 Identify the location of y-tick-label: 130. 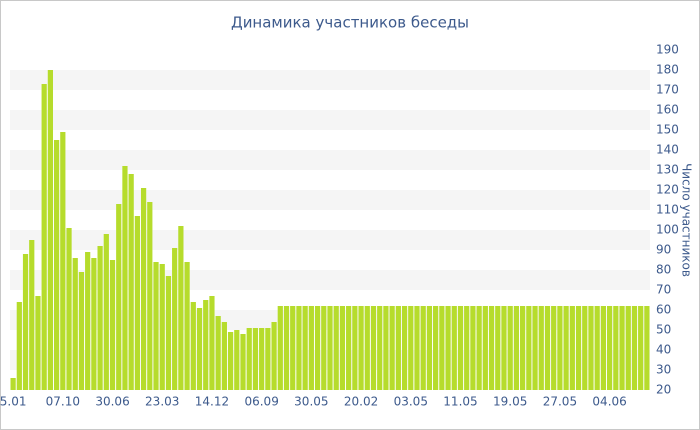
(667, 170).